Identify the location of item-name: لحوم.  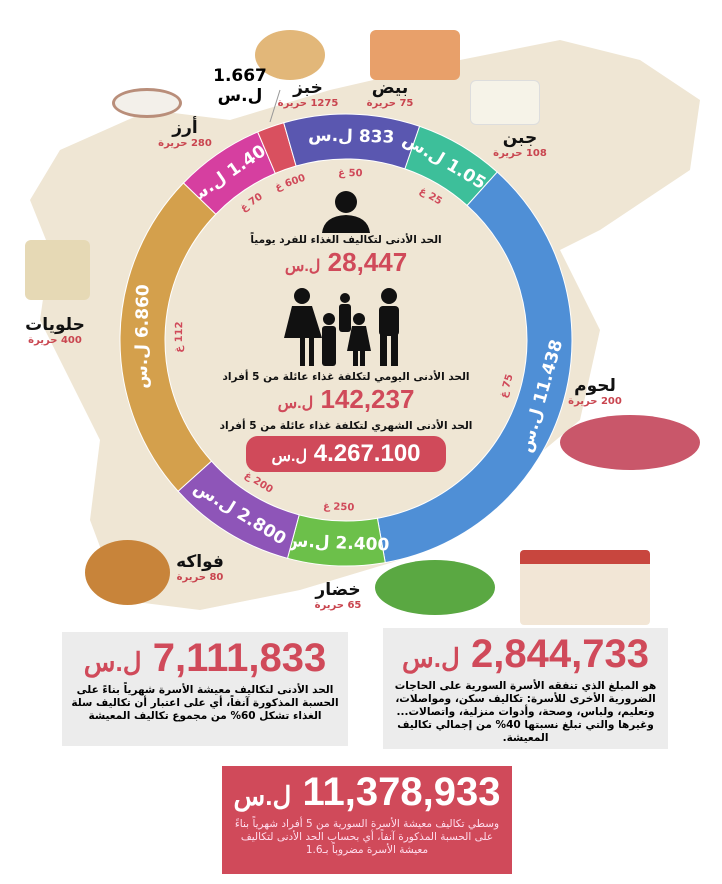
(595, 386).